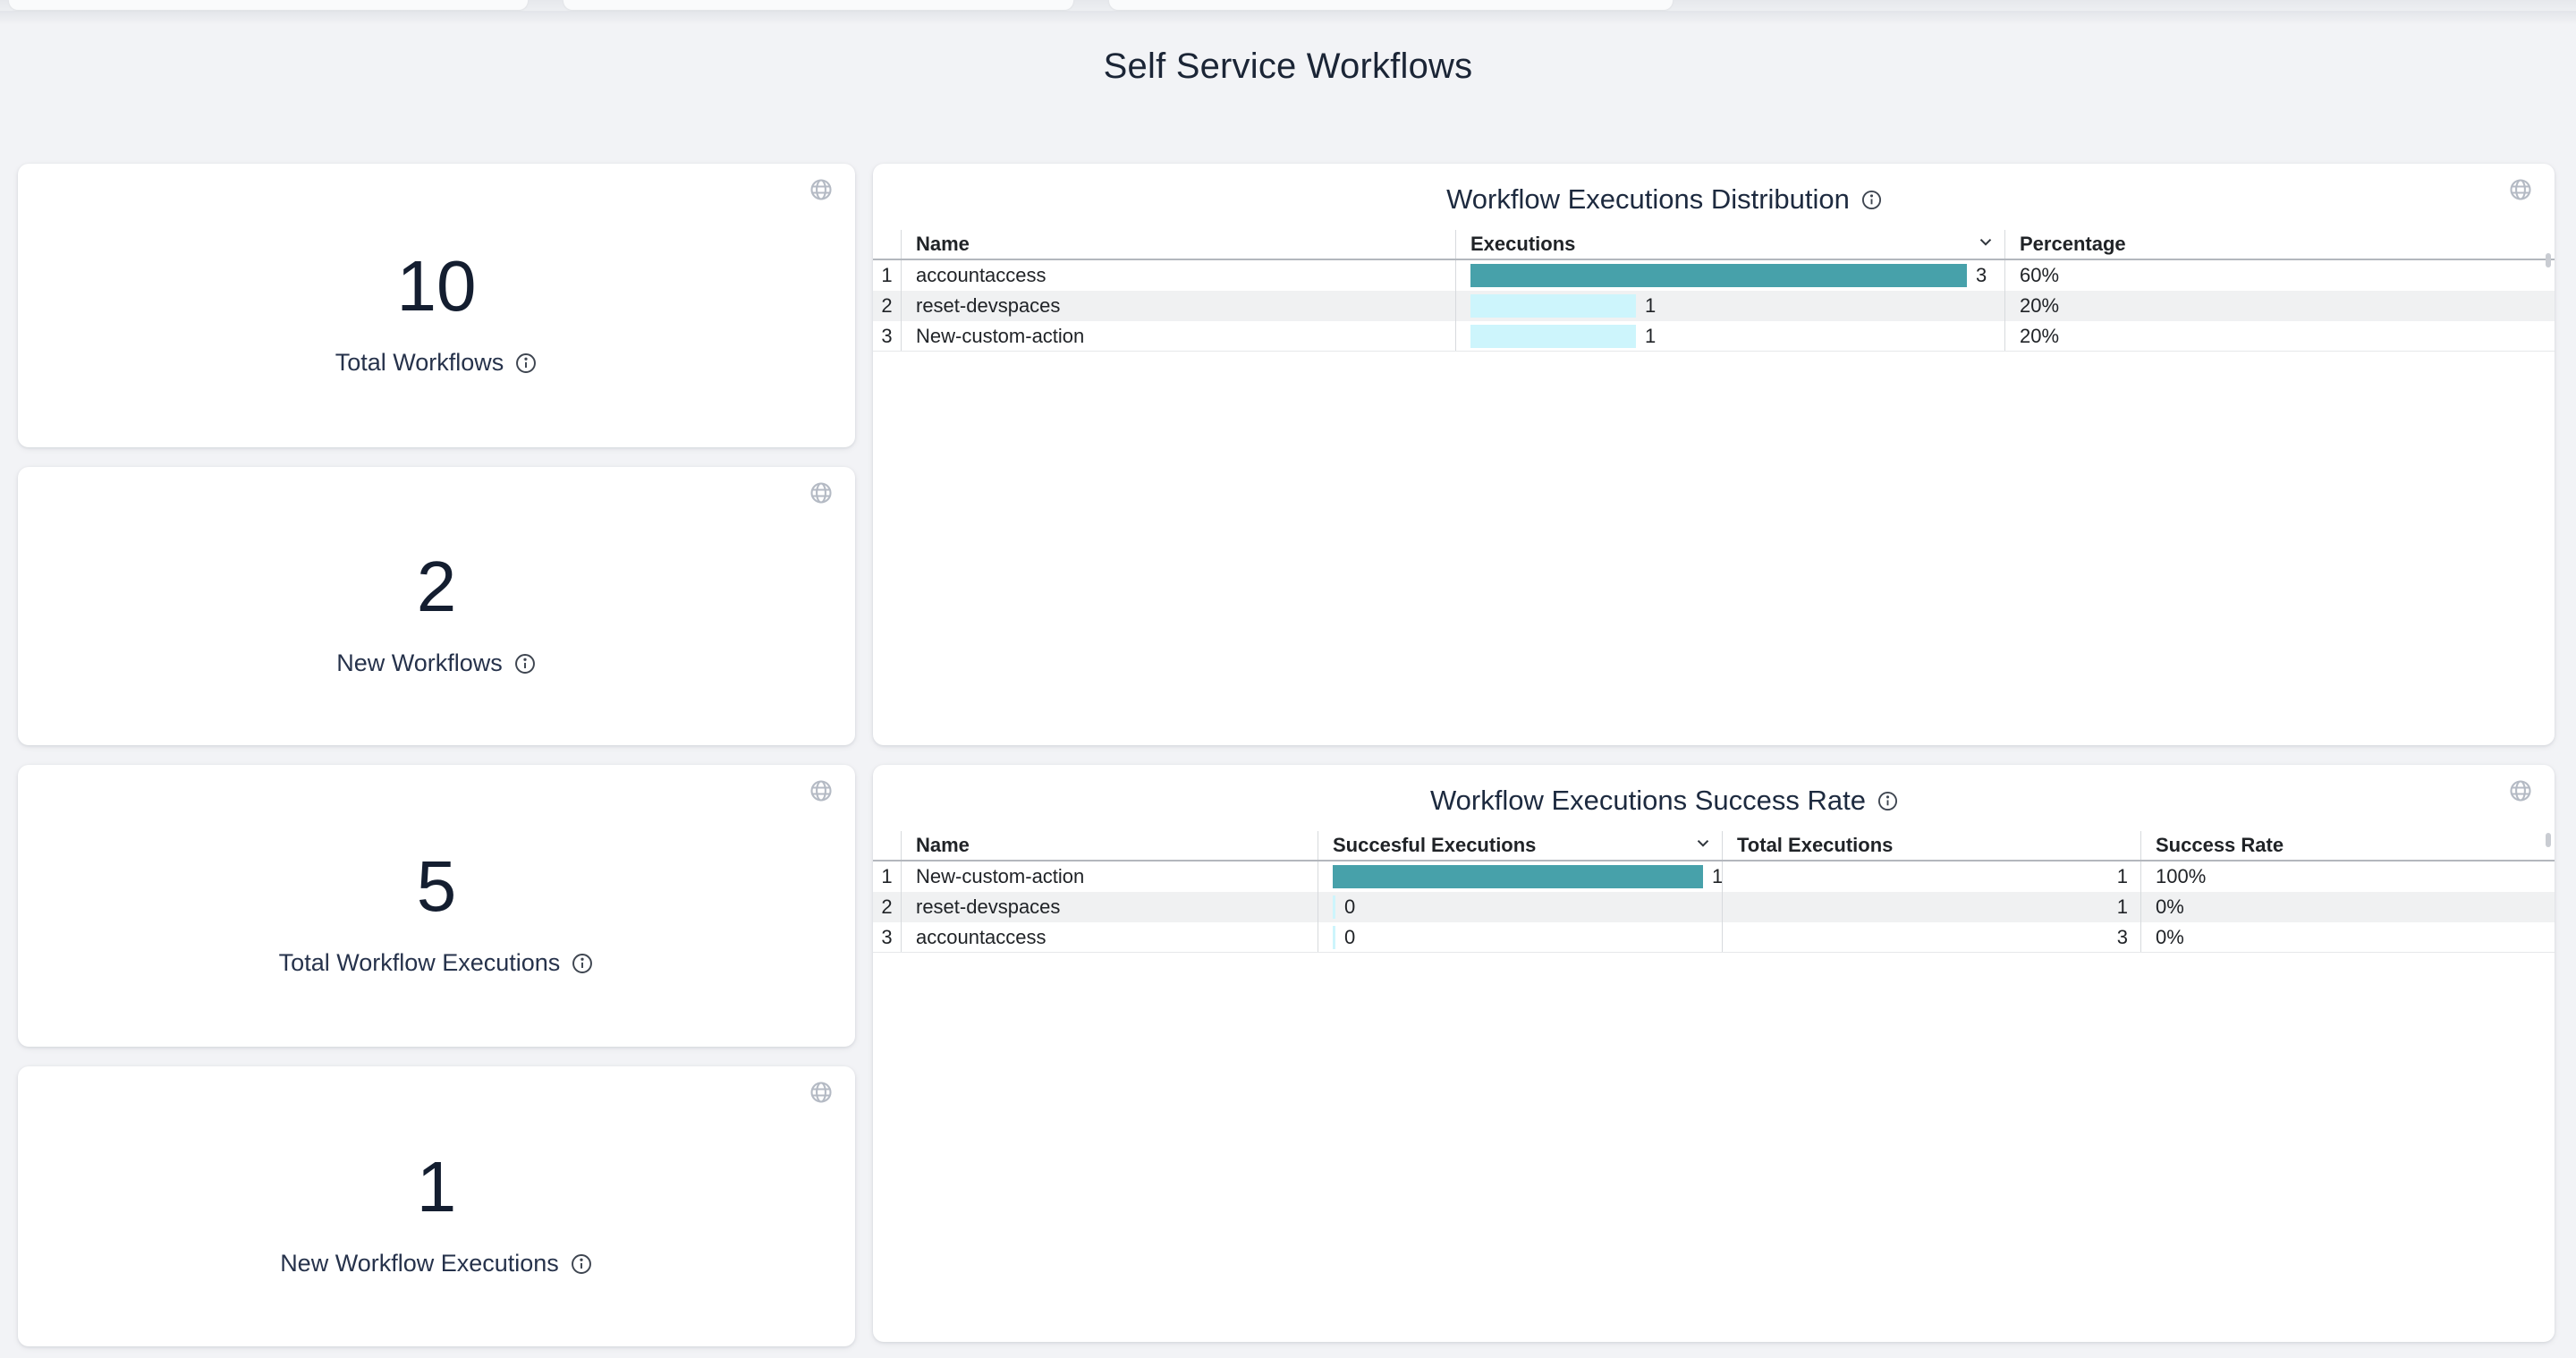 The height and width of the screenshot is (1358, 2576). I want to click on stat-label: New Workflows, so click(419, 662).